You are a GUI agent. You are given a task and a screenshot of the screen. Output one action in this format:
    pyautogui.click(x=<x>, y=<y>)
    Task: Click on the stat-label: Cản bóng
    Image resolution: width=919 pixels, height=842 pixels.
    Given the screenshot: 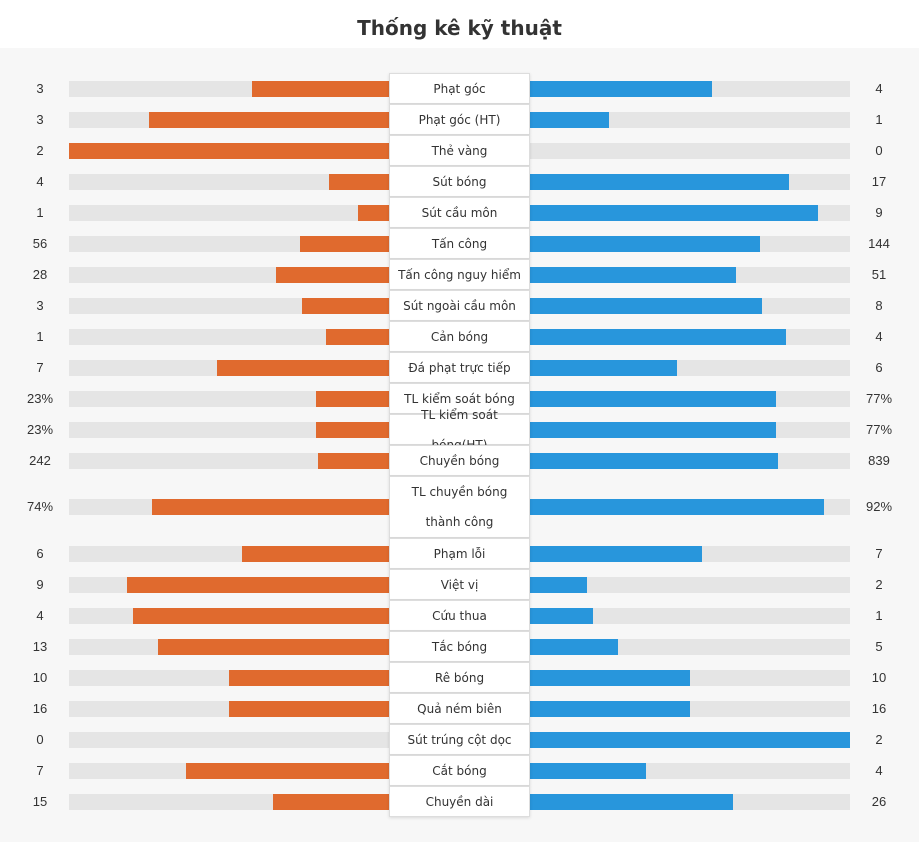 What is the action you would take?
    pyautogui.click(x=459, y=336)
    